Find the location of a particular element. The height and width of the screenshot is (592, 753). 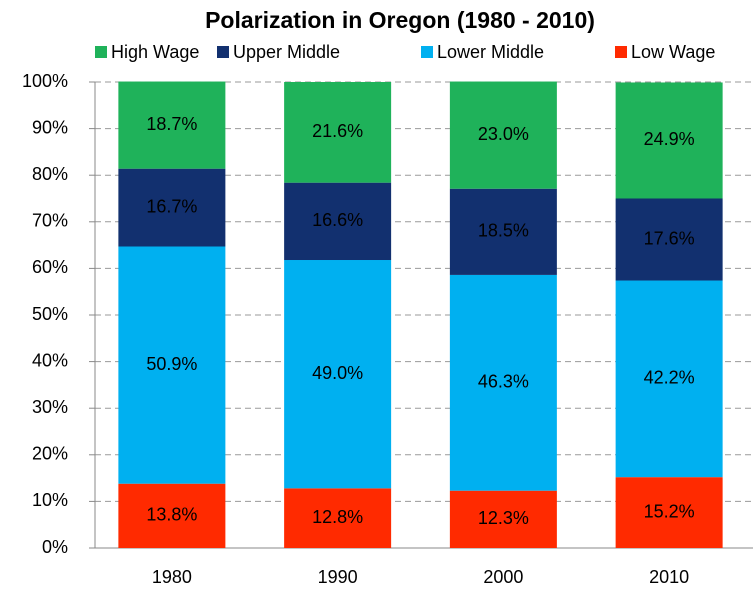

x-tick-label: 2010 is located at coordinates (669, 577).